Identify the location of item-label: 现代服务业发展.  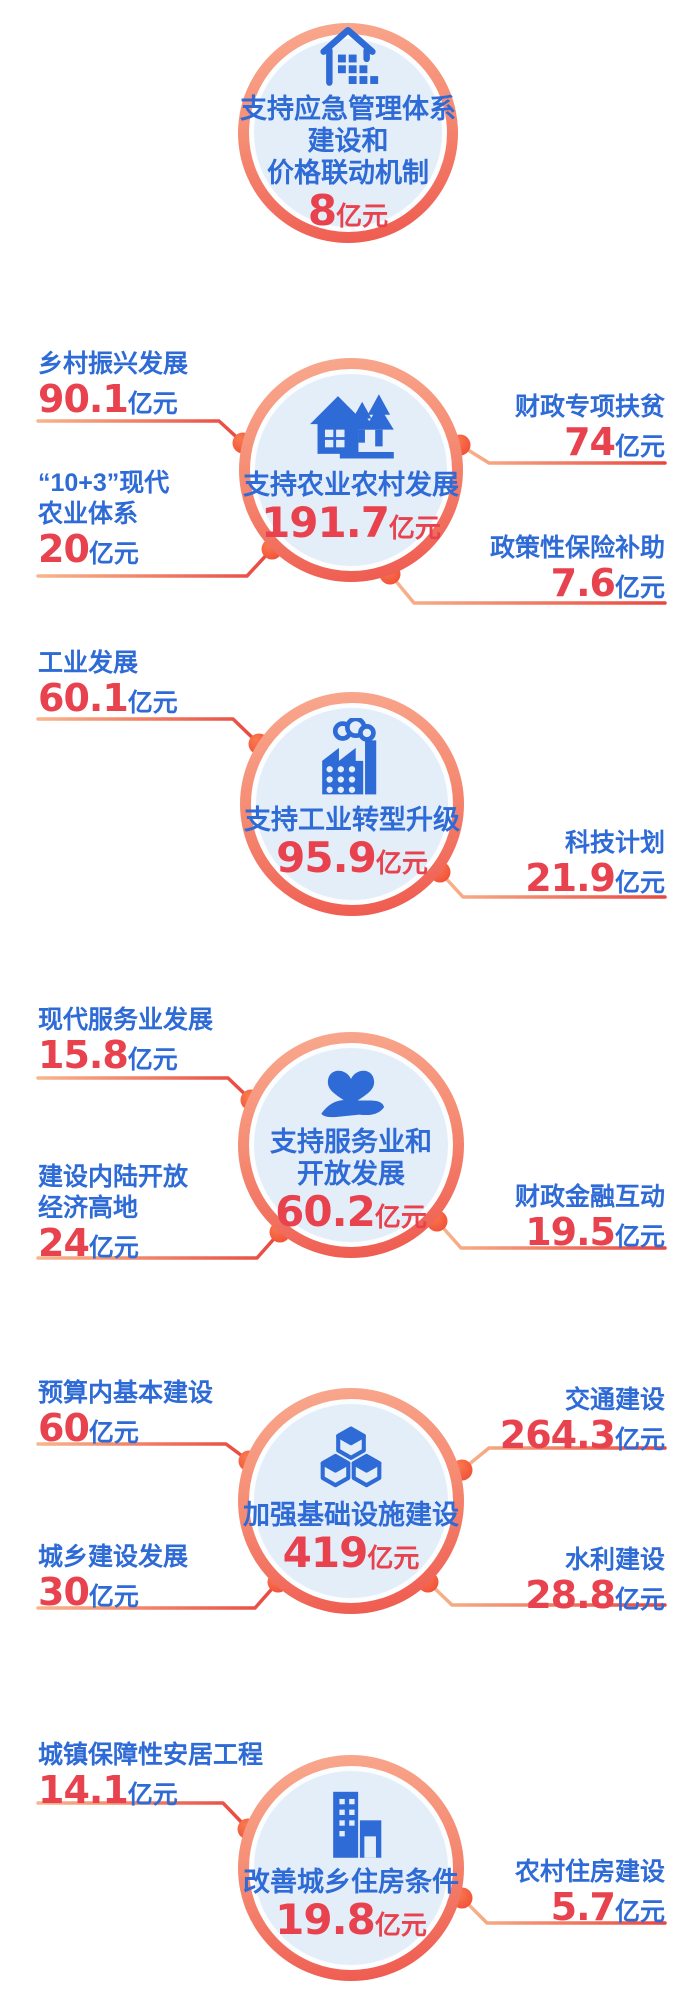
(126, 1020).